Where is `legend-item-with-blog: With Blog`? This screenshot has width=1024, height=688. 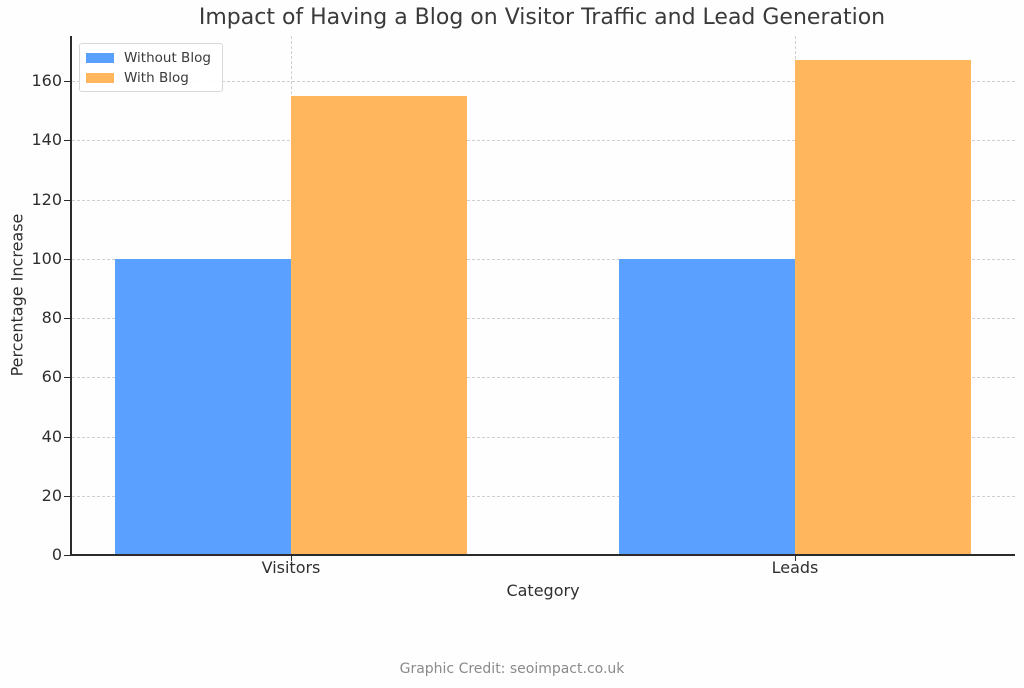 legend-item-with-blog: With Blog is located at coordinates (137, 78).